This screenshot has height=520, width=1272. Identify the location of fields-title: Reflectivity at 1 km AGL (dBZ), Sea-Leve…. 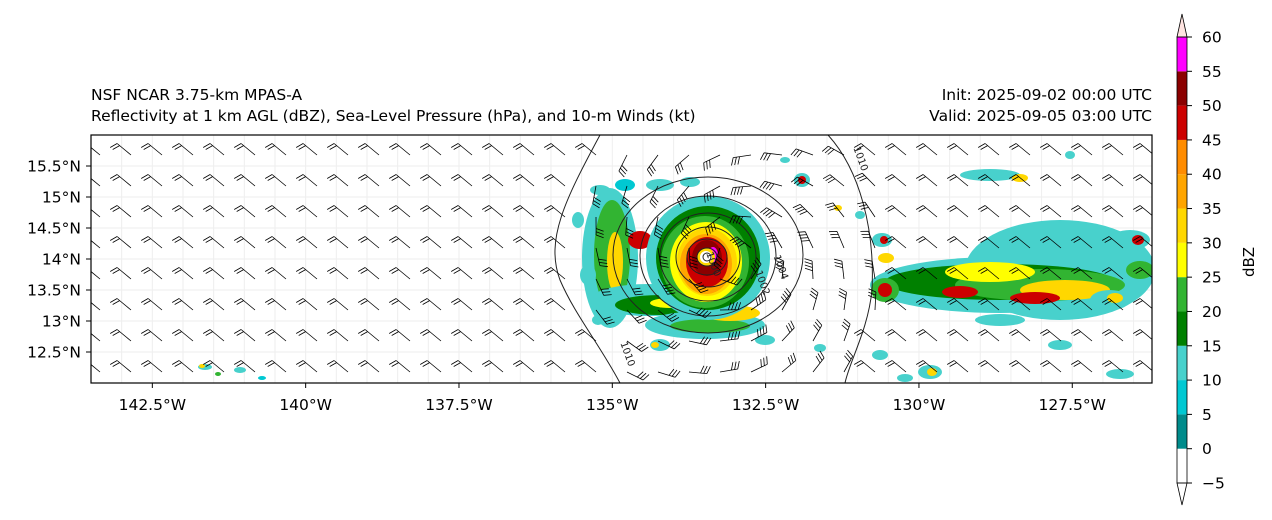
(393, 116).